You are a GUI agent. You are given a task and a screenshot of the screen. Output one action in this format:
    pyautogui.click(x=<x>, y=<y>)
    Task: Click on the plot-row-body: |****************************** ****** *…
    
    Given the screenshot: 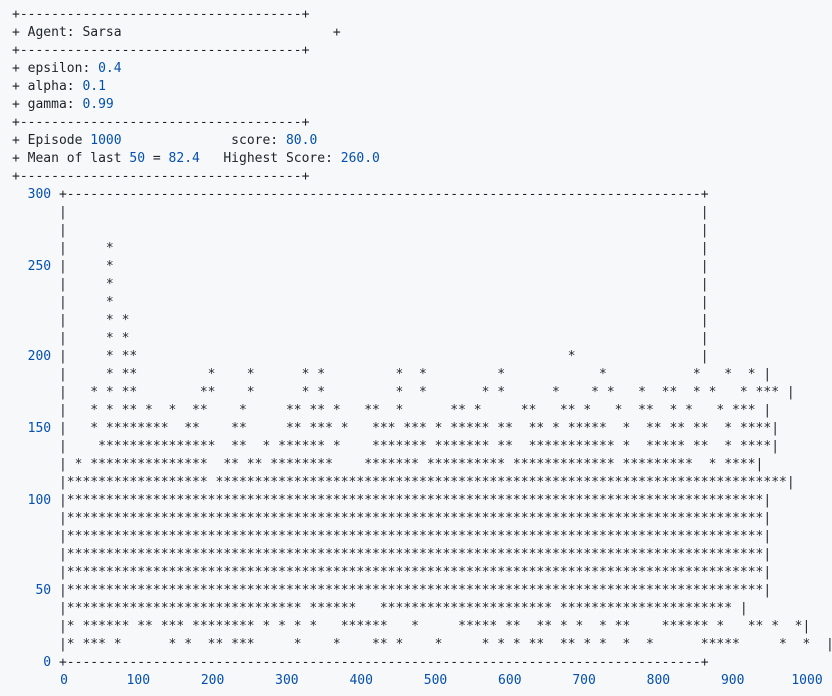 What is the action you would take?
    pyautogui.click(x=399, y=608)
    